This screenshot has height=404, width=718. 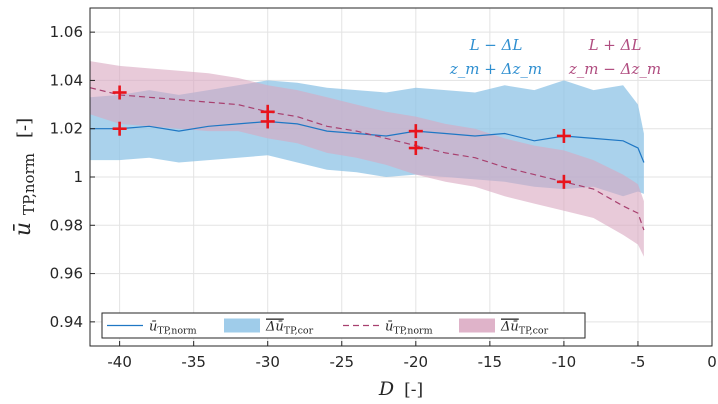 I want to click on x-tick-label: -40, so click(x=119, y=362).